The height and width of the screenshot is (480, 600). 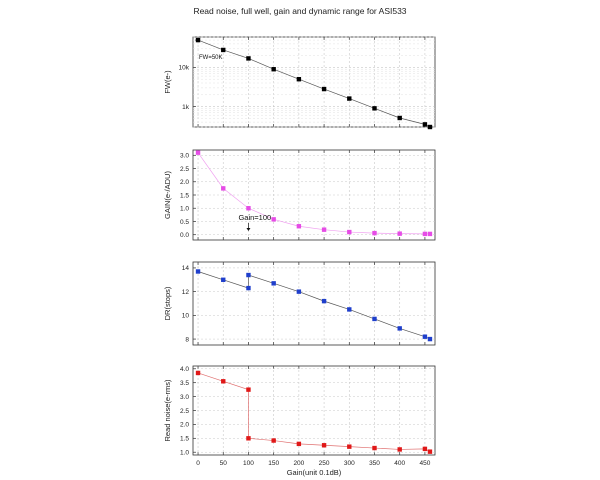 What do you see at coordinates (184, 169) in the screenshot?
I see `y-tick-label-gain: 2.5` at bounding box center [184, 169].